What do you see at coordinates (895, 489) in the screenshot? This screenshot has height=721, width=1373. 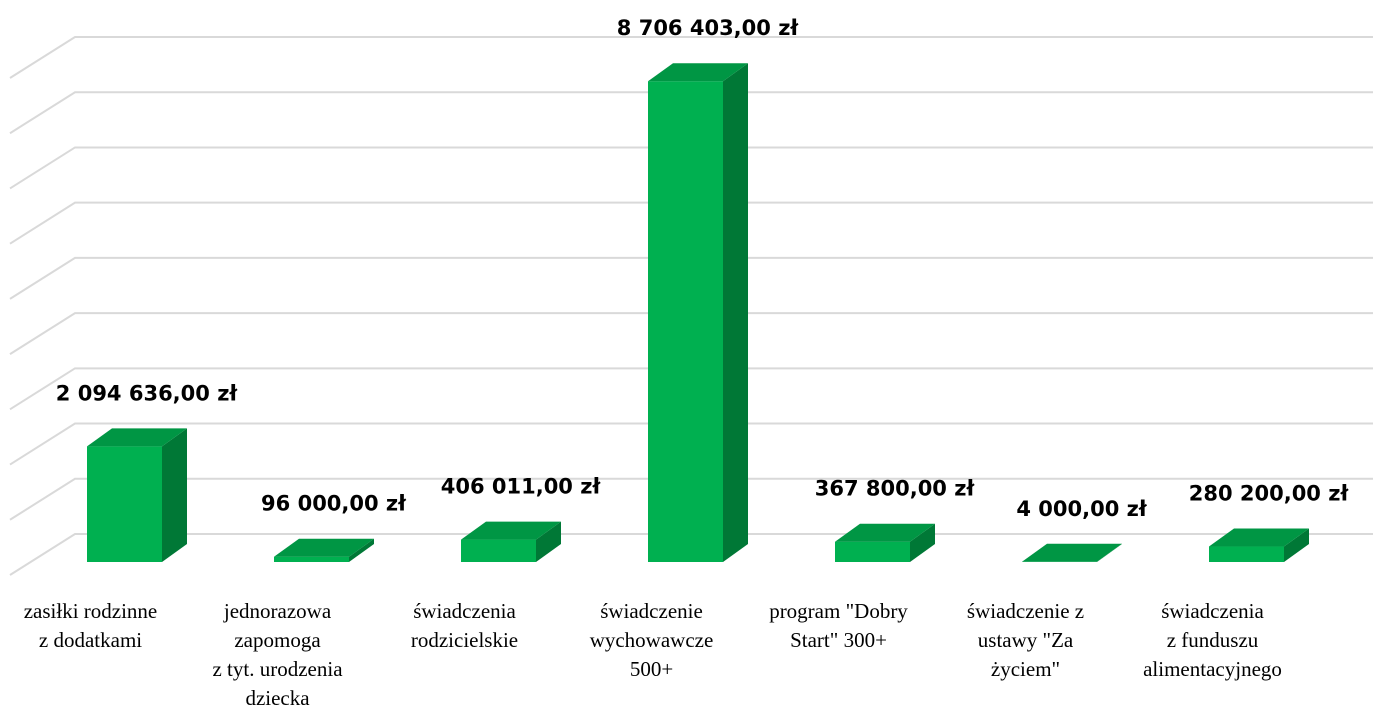 I see `data-label: 367 800,00 zł` at bounding box center [895, 489].